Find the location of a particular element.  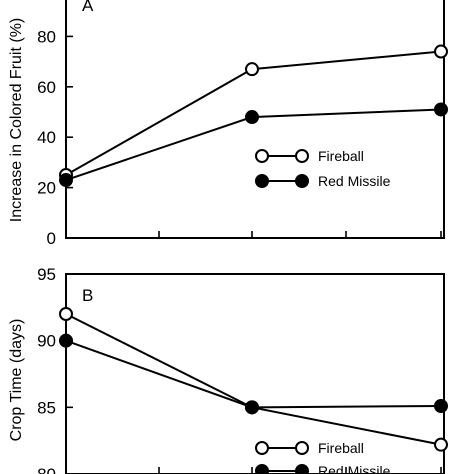

y-tick-label: 20 is located at coordinates (46, 188).